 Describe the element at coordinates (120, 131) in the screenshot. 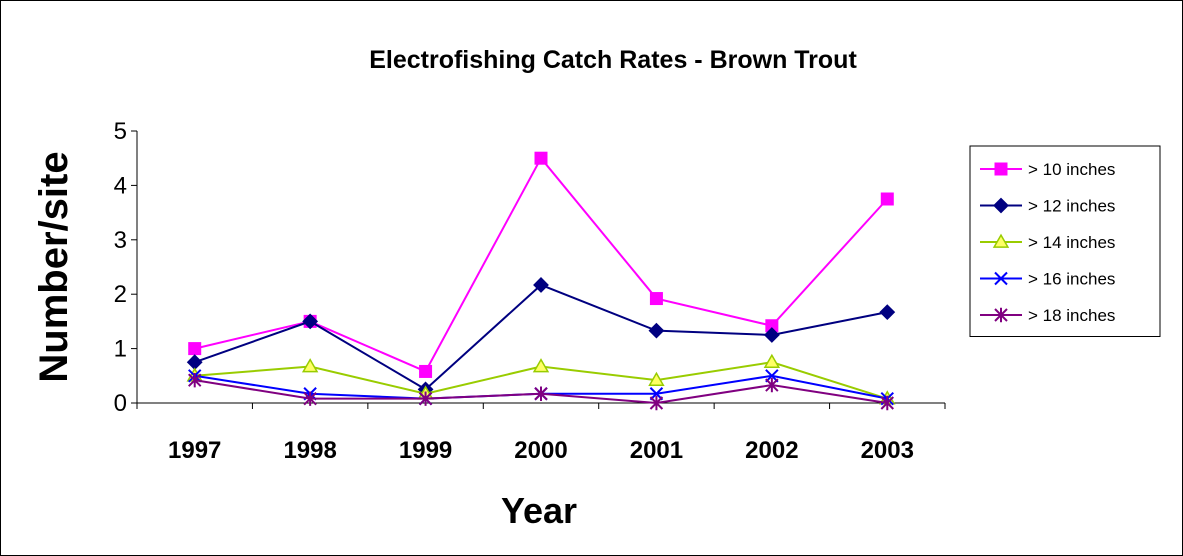

I see `y-tick-label: 5` at that location.